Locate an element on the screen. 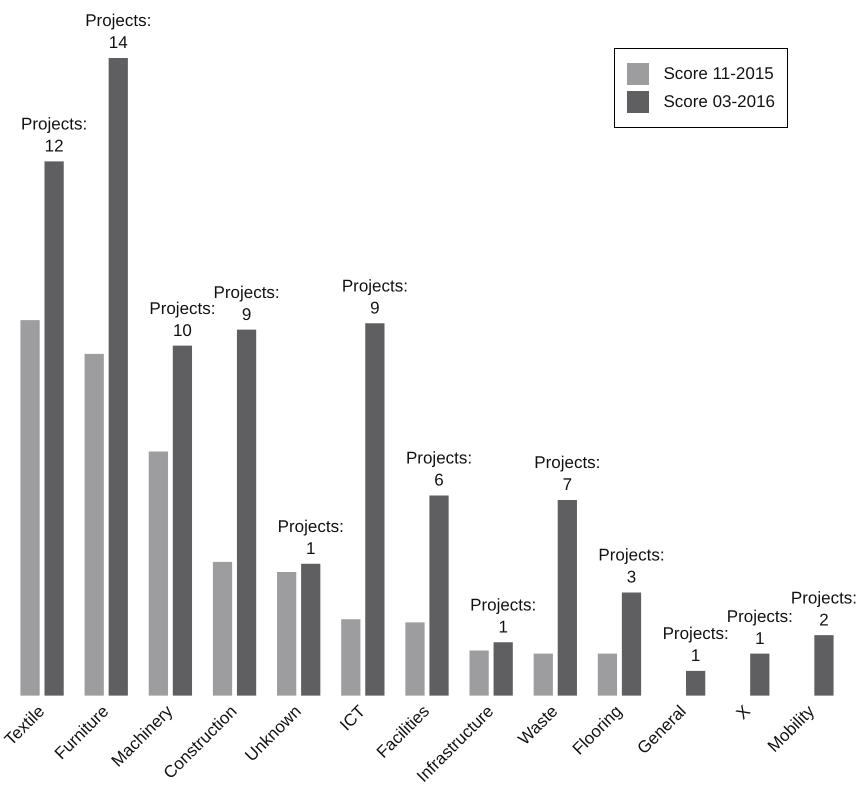  legend-label: Score 11-2015 is located at coordinates (718, 74).